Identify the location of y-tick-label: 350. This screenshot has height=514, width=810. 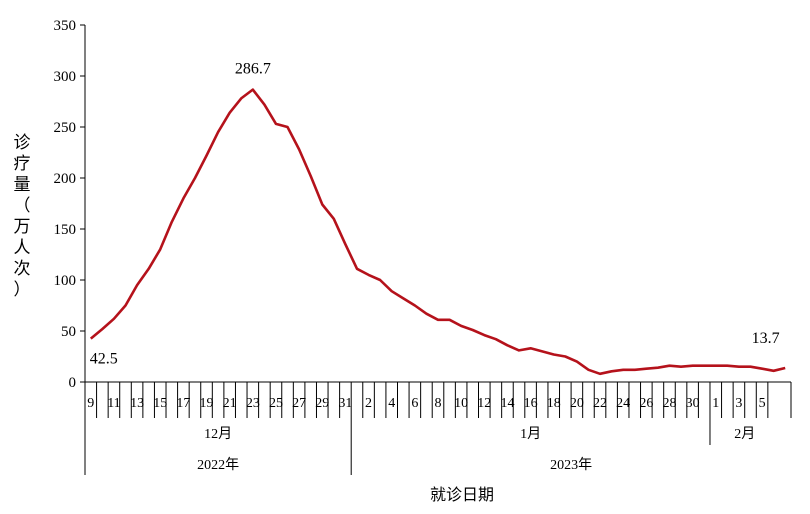
(65, 26).